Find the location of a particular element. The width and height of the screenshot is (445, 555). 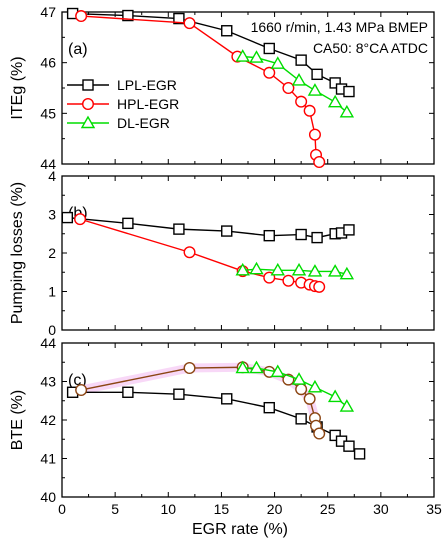

y-tick-label: 4 is located at coordinates (52, 176).